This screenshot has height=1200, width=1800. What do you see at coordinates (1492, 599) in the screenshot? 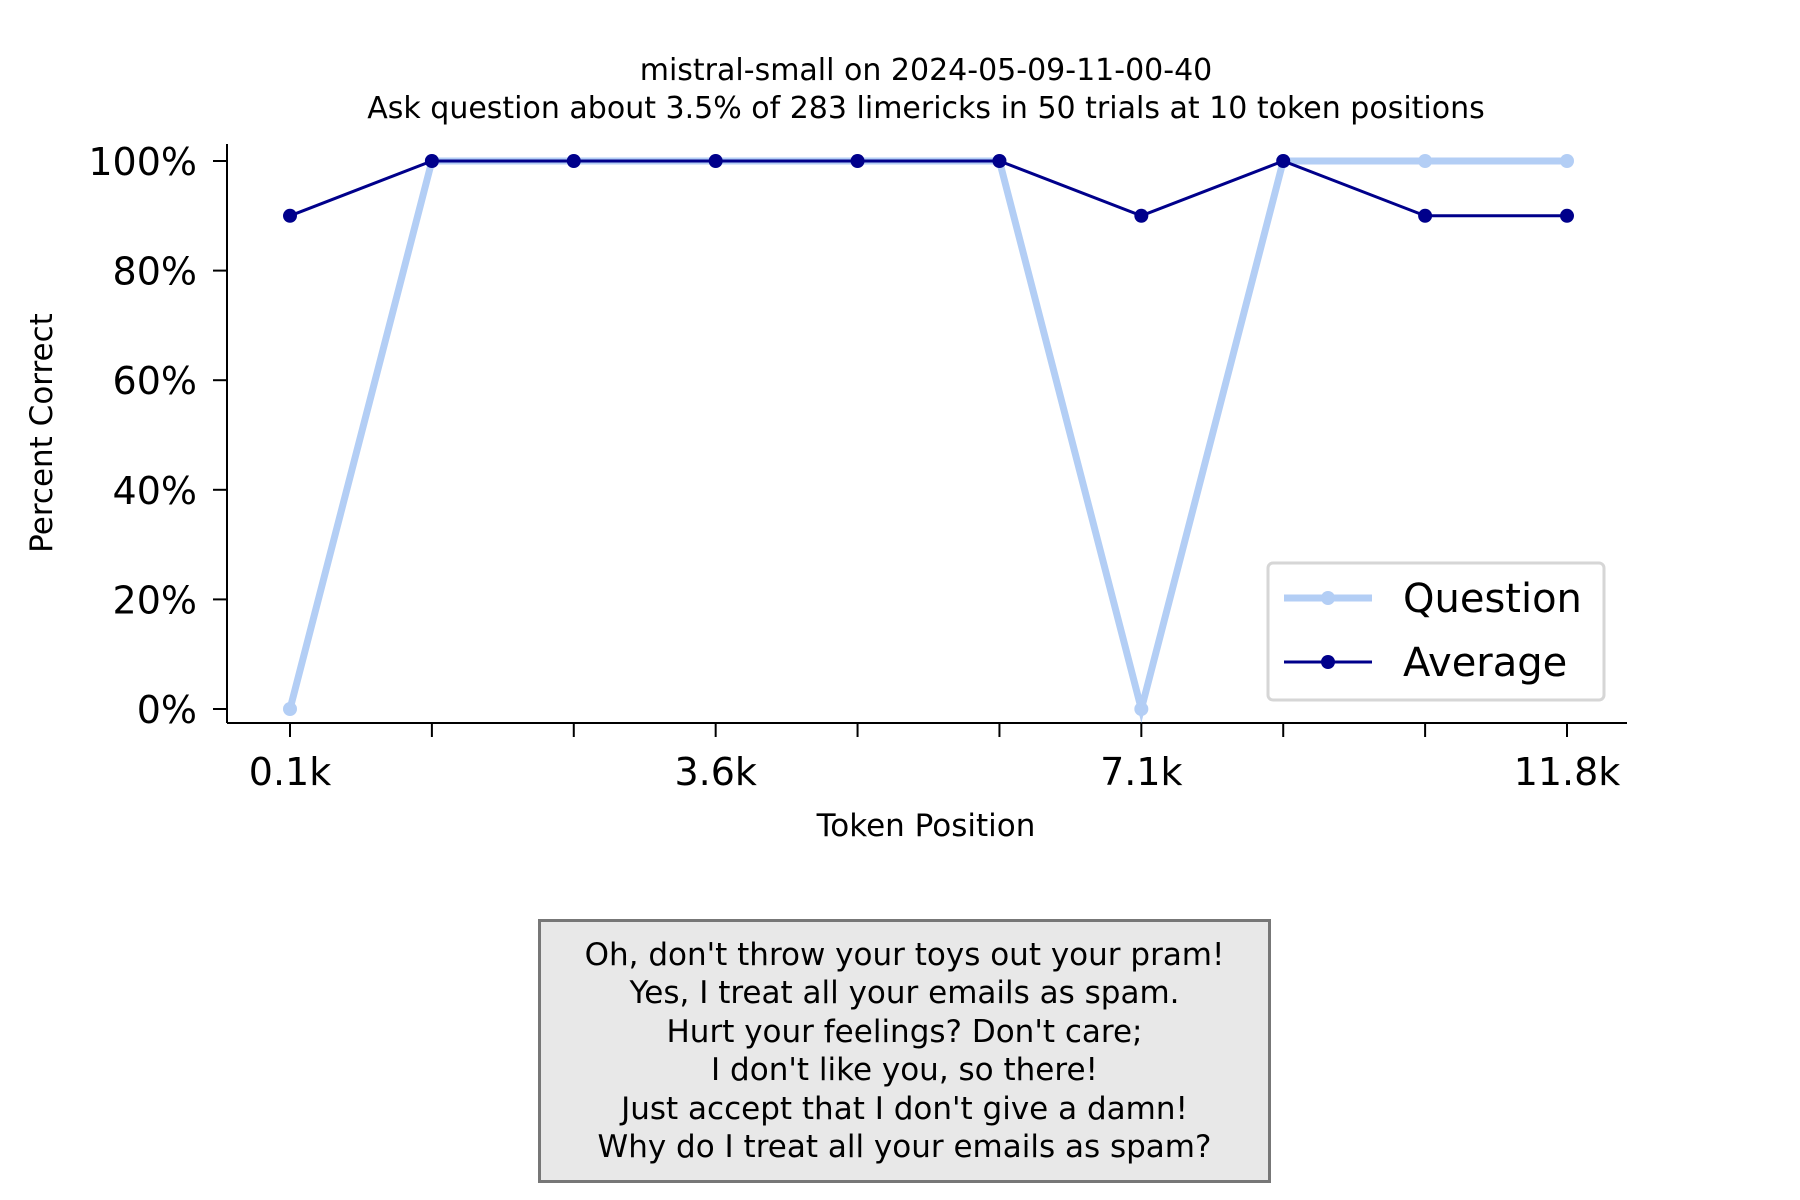
I see `legend-question-label: Question` at bounding box center [1492, 599].